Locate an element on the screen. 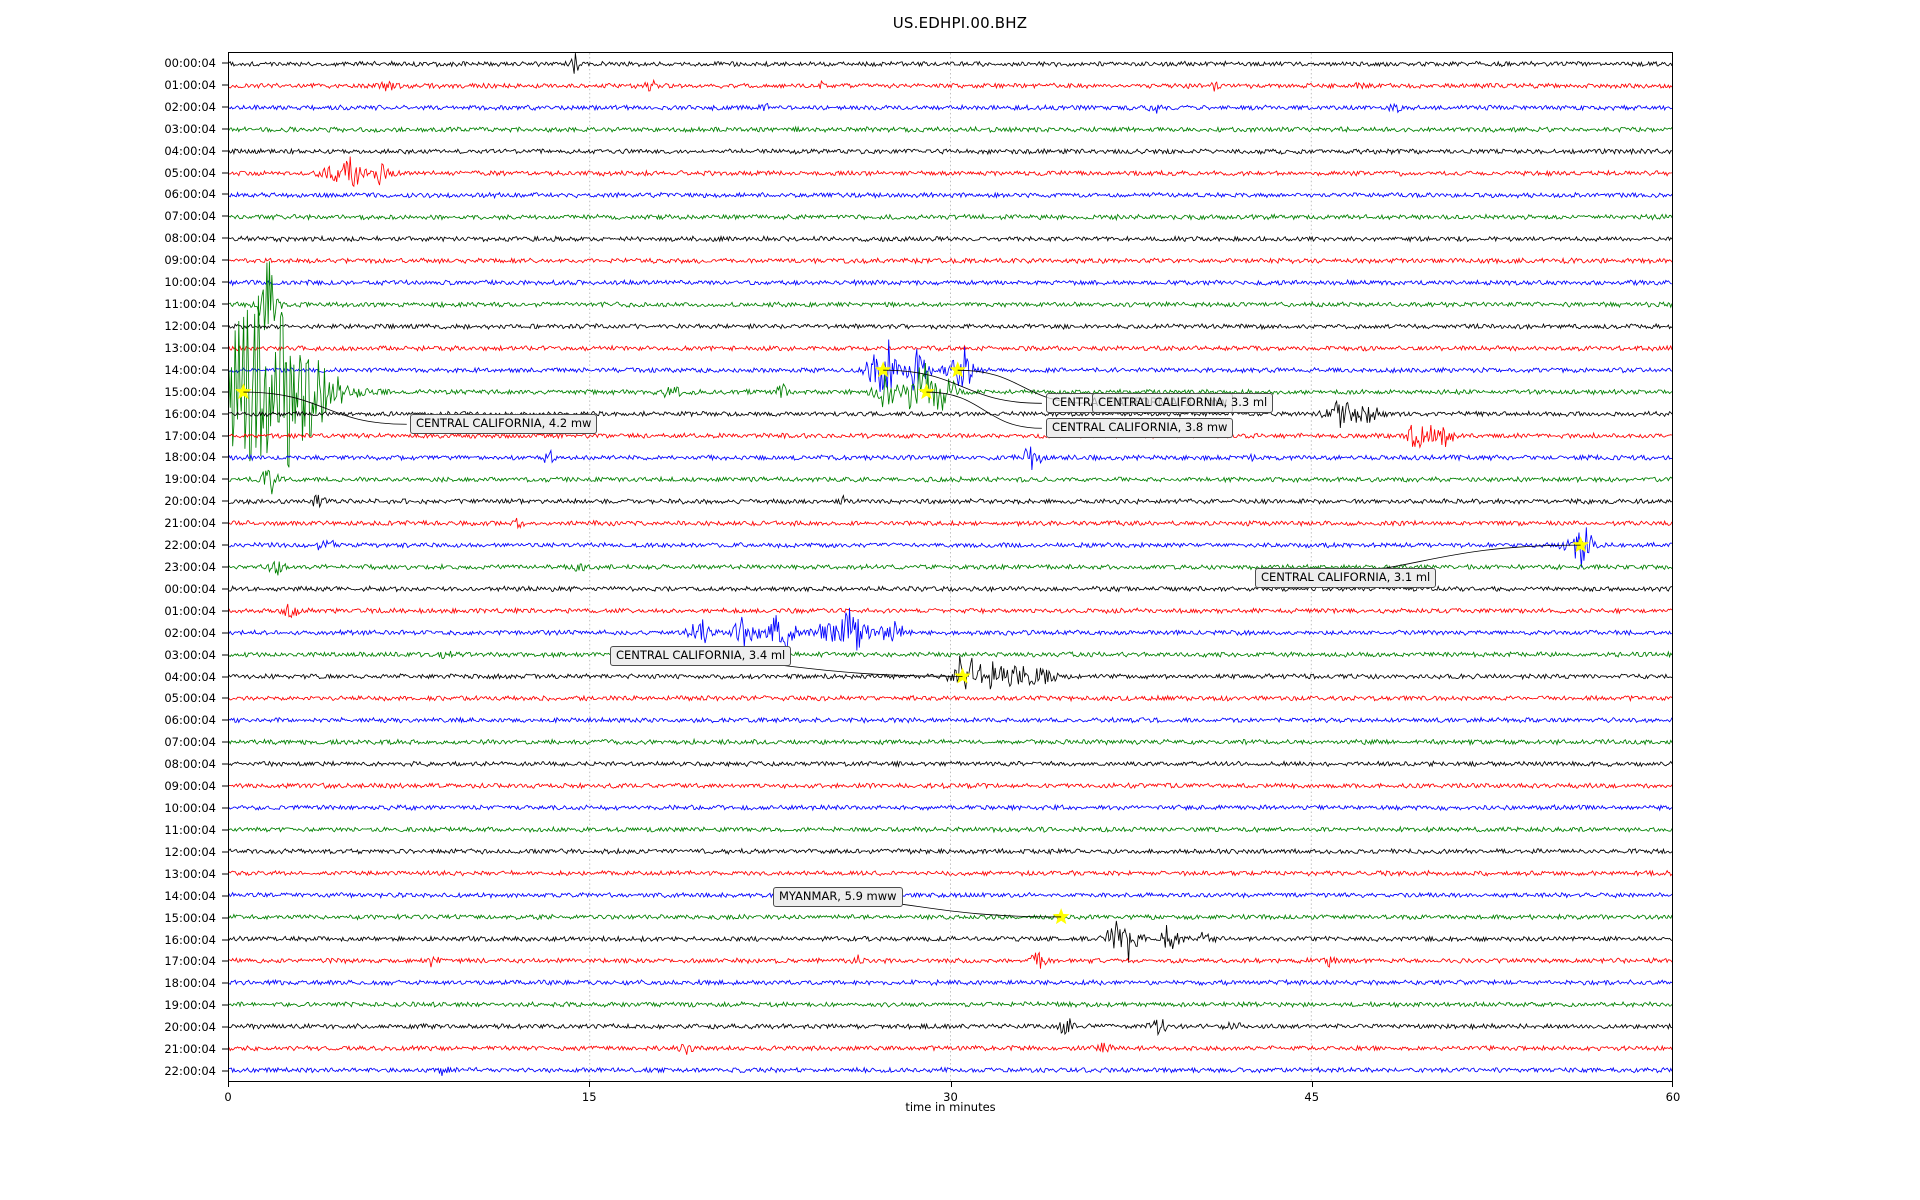  y-tick-label: 16:00:04 is located at coordinates (190, 413).